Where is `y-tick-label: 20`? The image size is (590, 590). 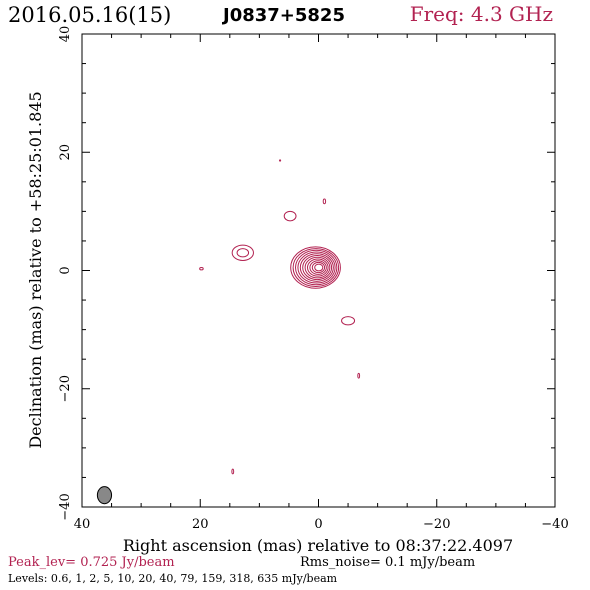 y-tick-label: 20 is located at coordinates (65, 152).